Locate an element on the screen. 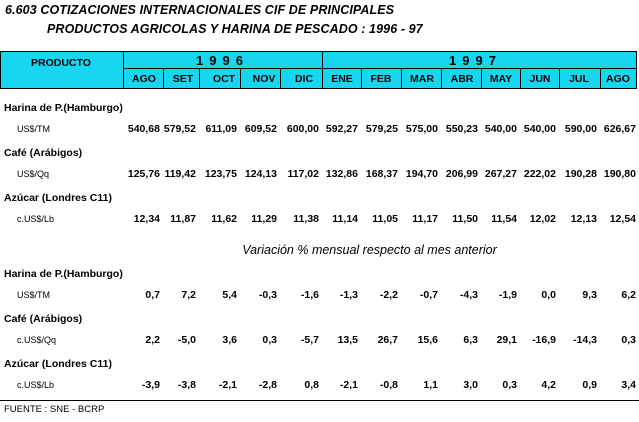 The height and width of the screenshot is (422, 639). header-month: SET is located at coordinates (183, 79).